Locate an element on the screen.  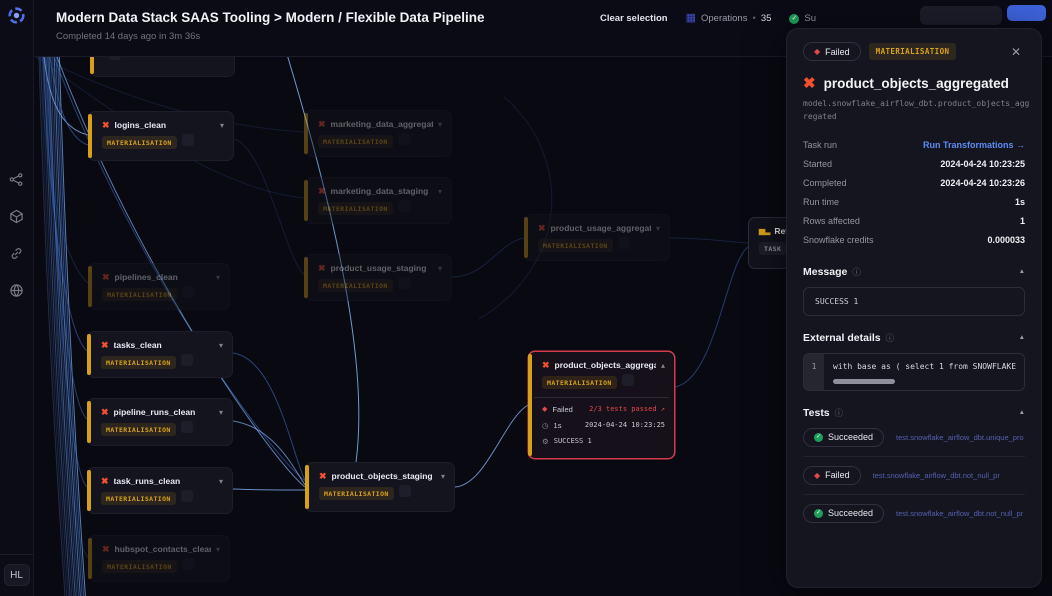
node-title: pipelines_clean is located at coordinates (146, 277).